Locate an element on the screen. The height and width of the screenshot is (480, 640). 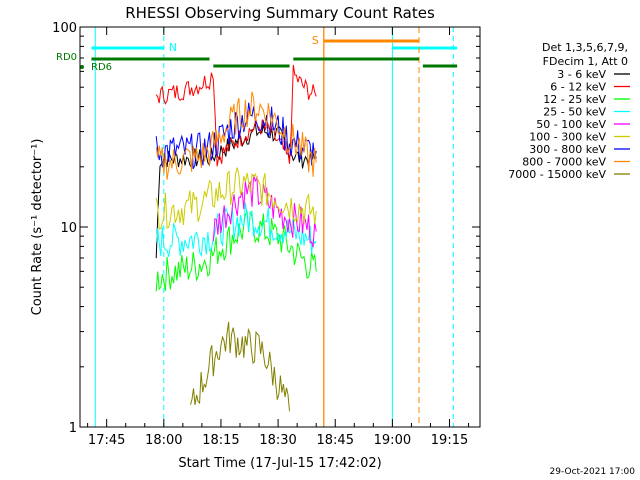
chart-title: RHESSI Observing Summary Count Rates is located at coordinates (280, 13).